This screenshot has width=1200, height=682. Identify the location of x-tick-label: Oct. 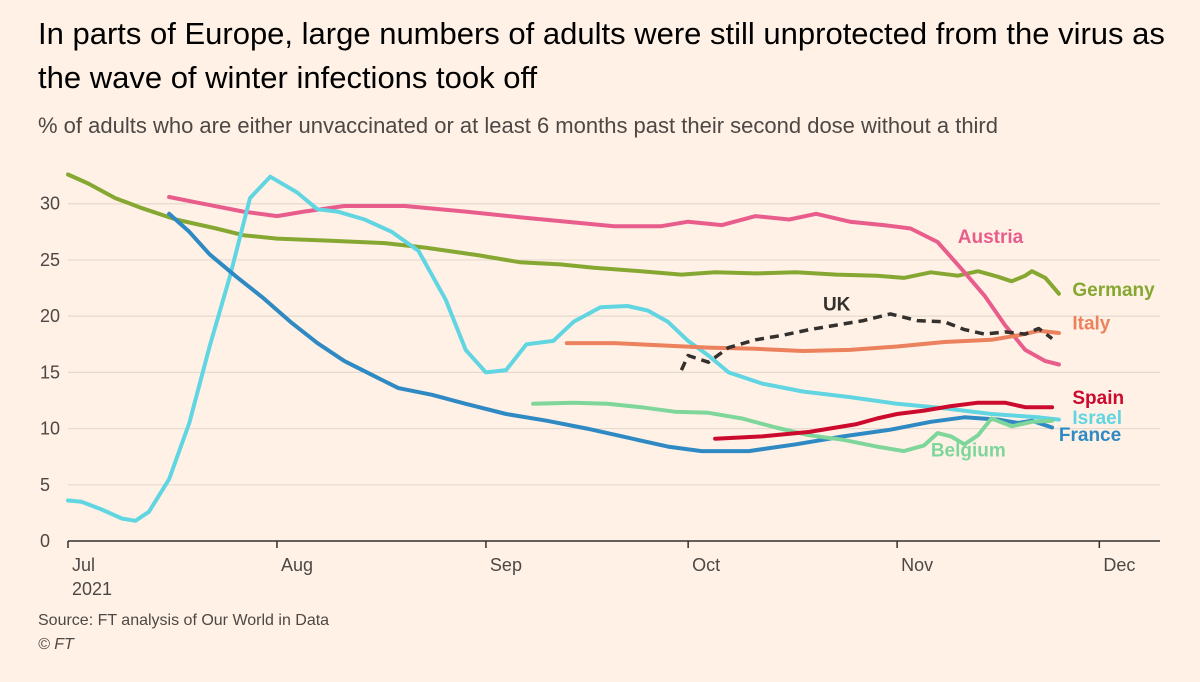
(706, 565).